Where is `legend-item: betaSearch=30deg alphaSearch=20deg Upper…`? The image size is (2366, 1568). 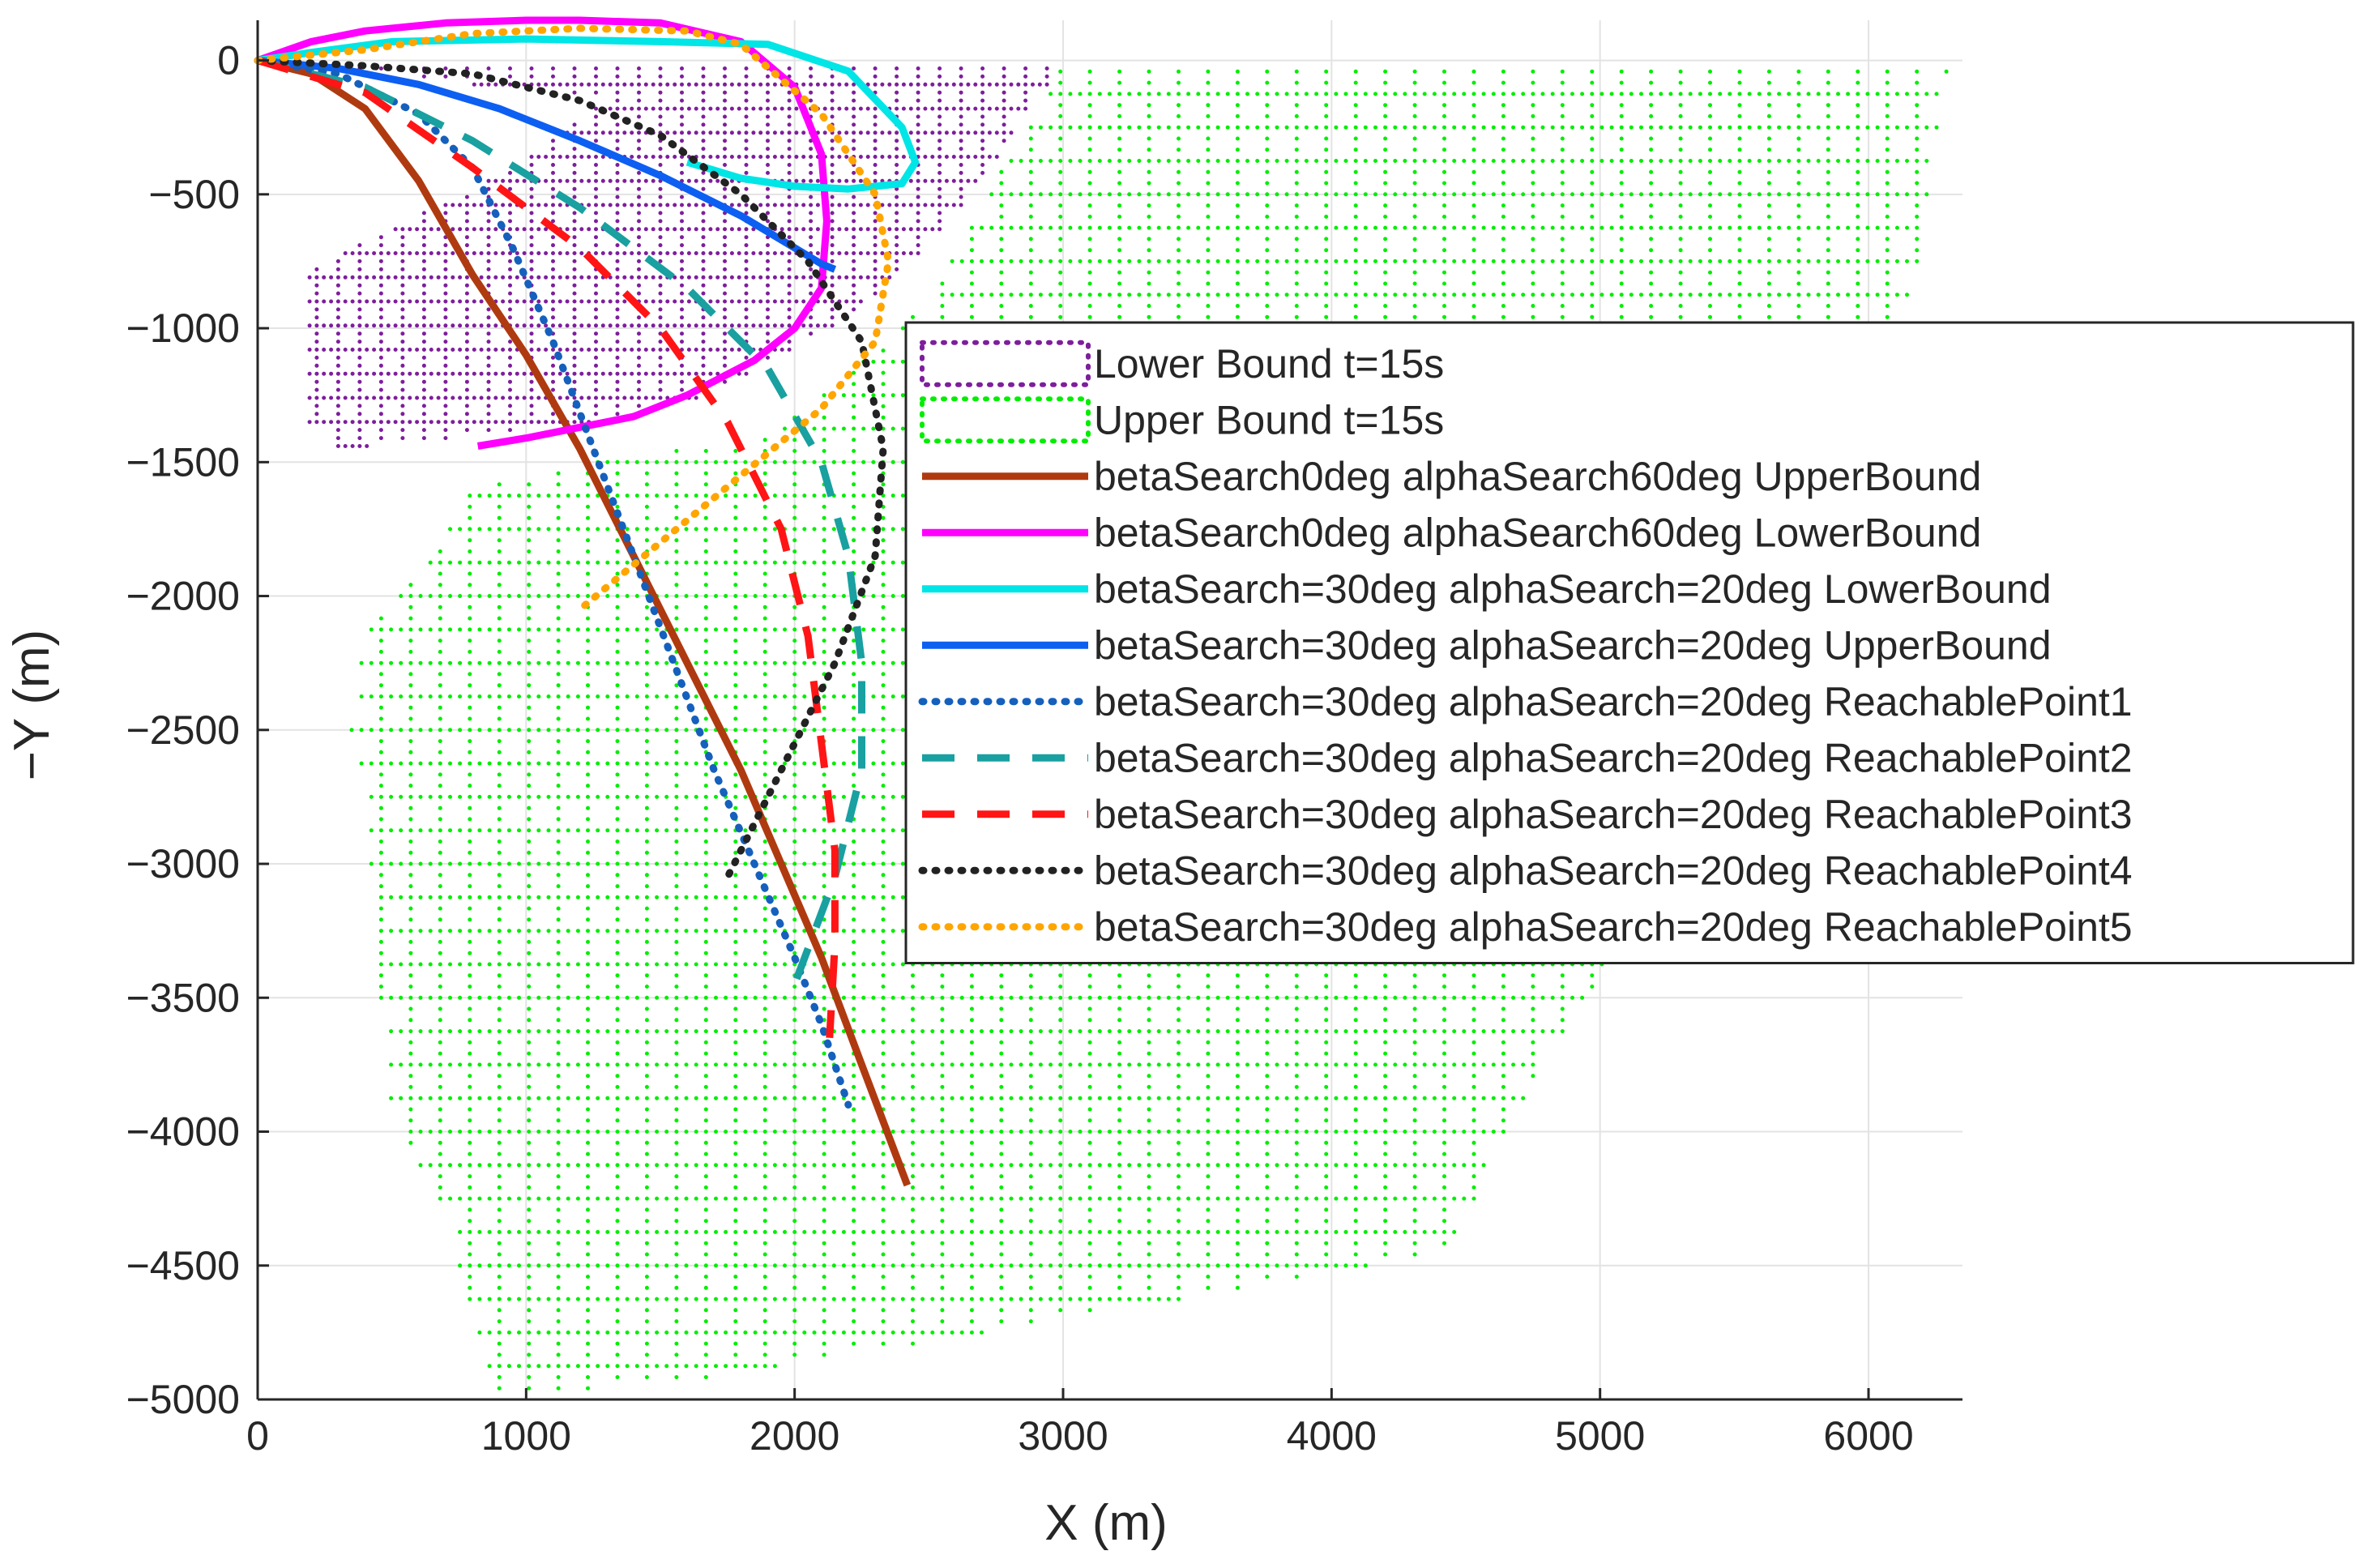
legend-item: betaSearch=30deg alphaSearch=20deg Upper… is located at coordinates (1487, 645).